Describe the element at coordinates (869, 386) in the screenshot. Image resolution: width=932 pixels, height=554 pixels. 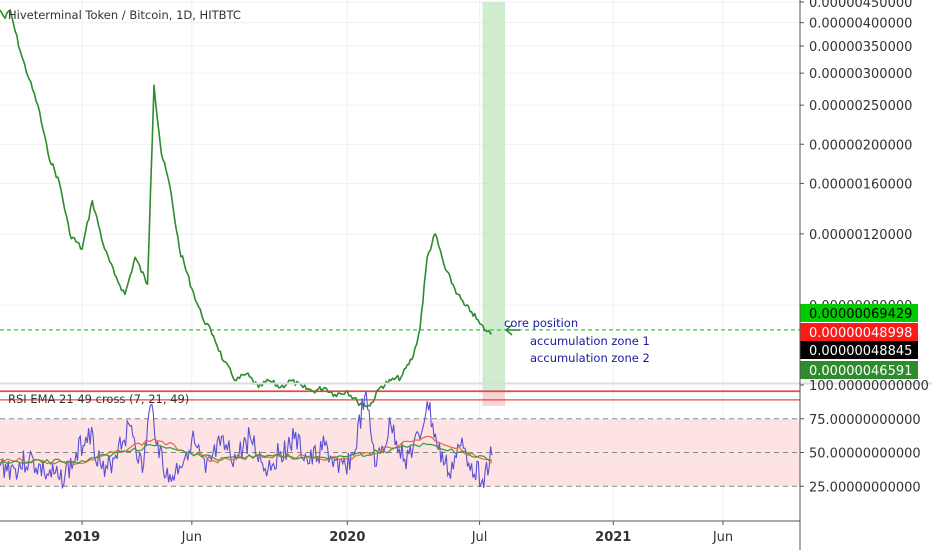
I see `rsi-y-tick-label: 100.00000000000` at that location.